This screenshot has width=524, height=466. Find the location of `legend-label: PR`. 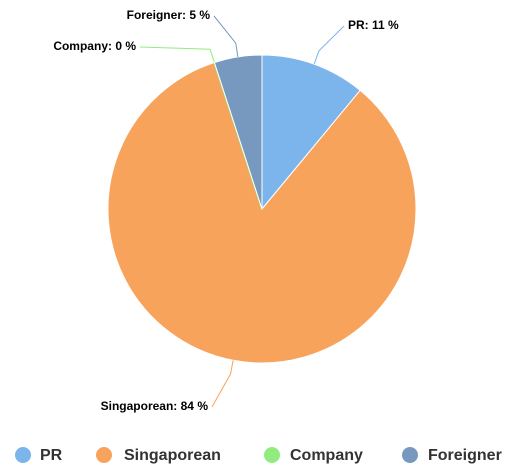

legend-label: PR is located at coordinates (51, 455).